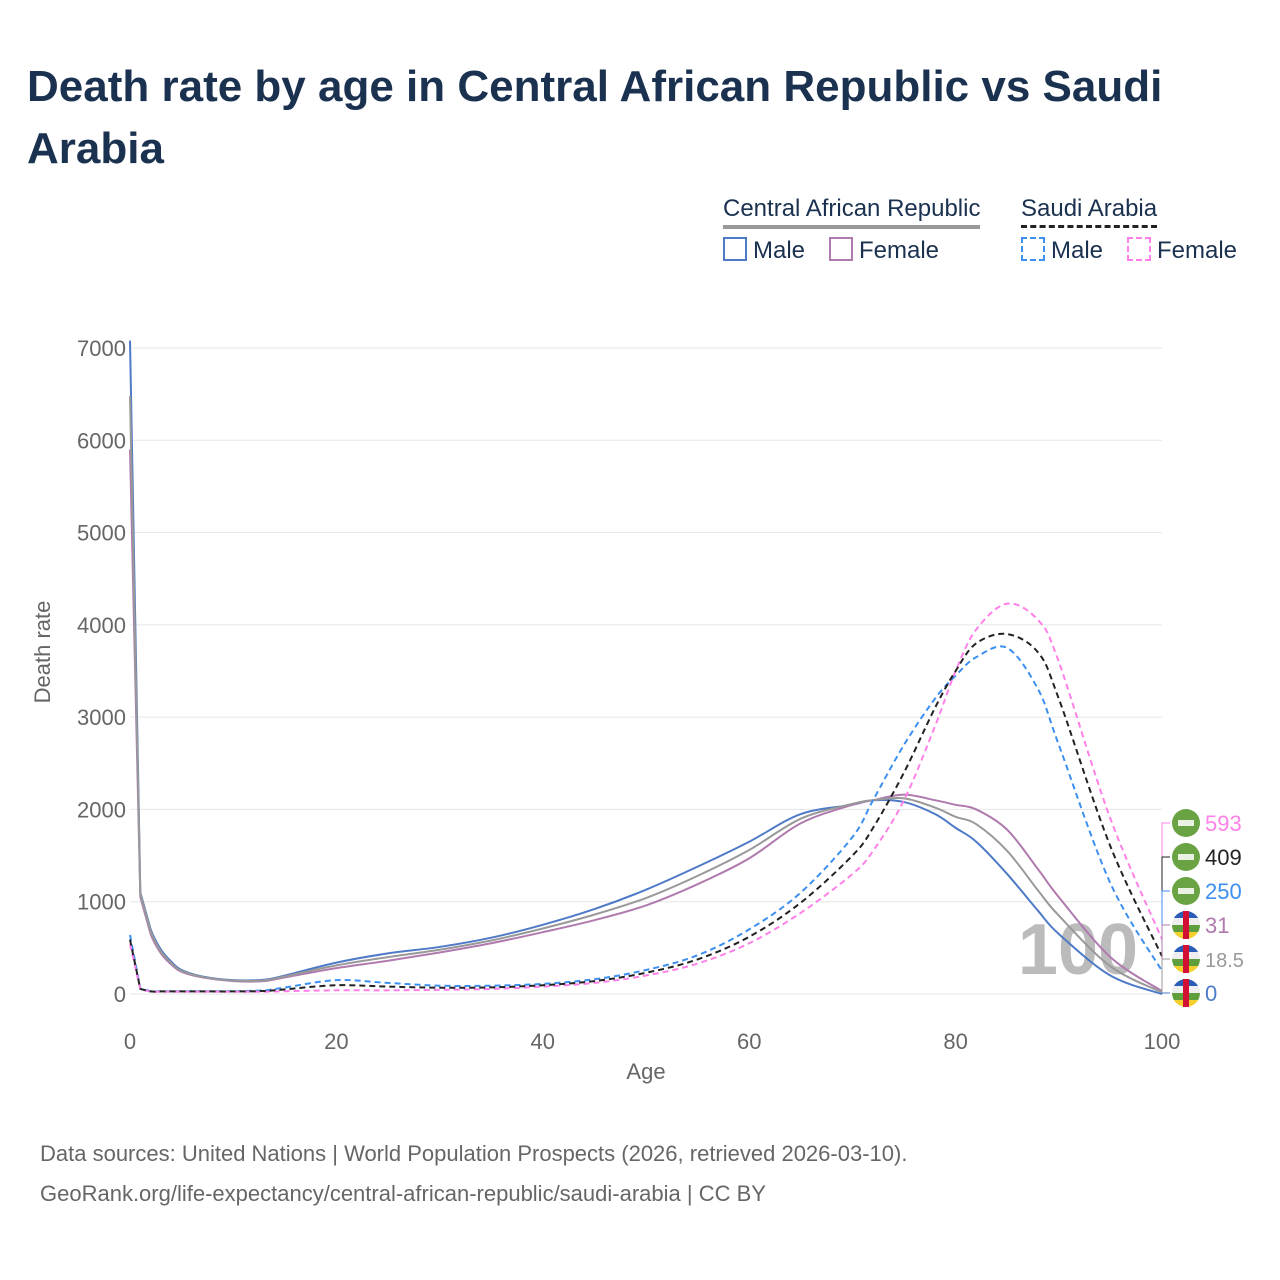 The image size is (1280, 1280). I want to click on y-tick-label: 6000, so click(101, 440).